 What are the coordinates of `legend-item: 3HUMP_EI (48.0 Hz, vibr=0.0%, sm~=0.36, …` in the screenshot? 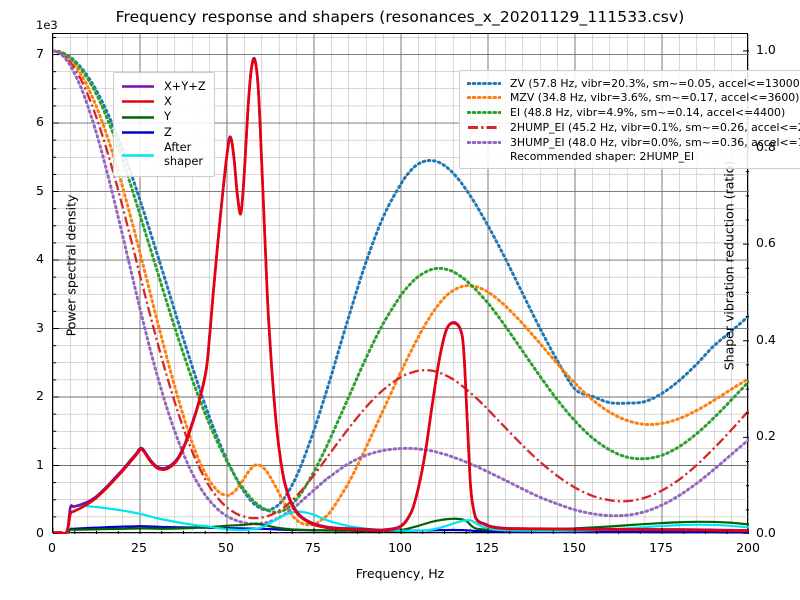 It's located at (633, 142).